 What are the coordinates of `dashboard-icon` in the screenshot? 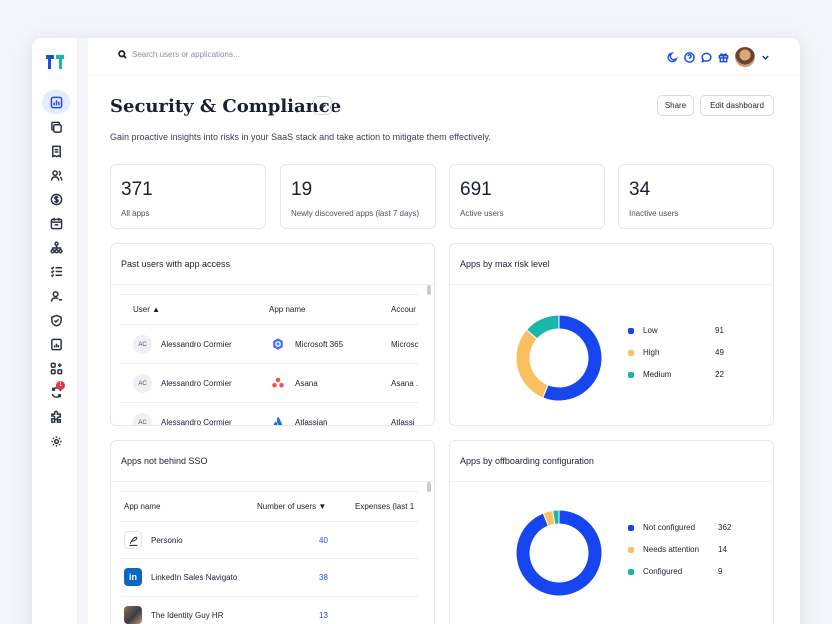 It's located at (56, 102).